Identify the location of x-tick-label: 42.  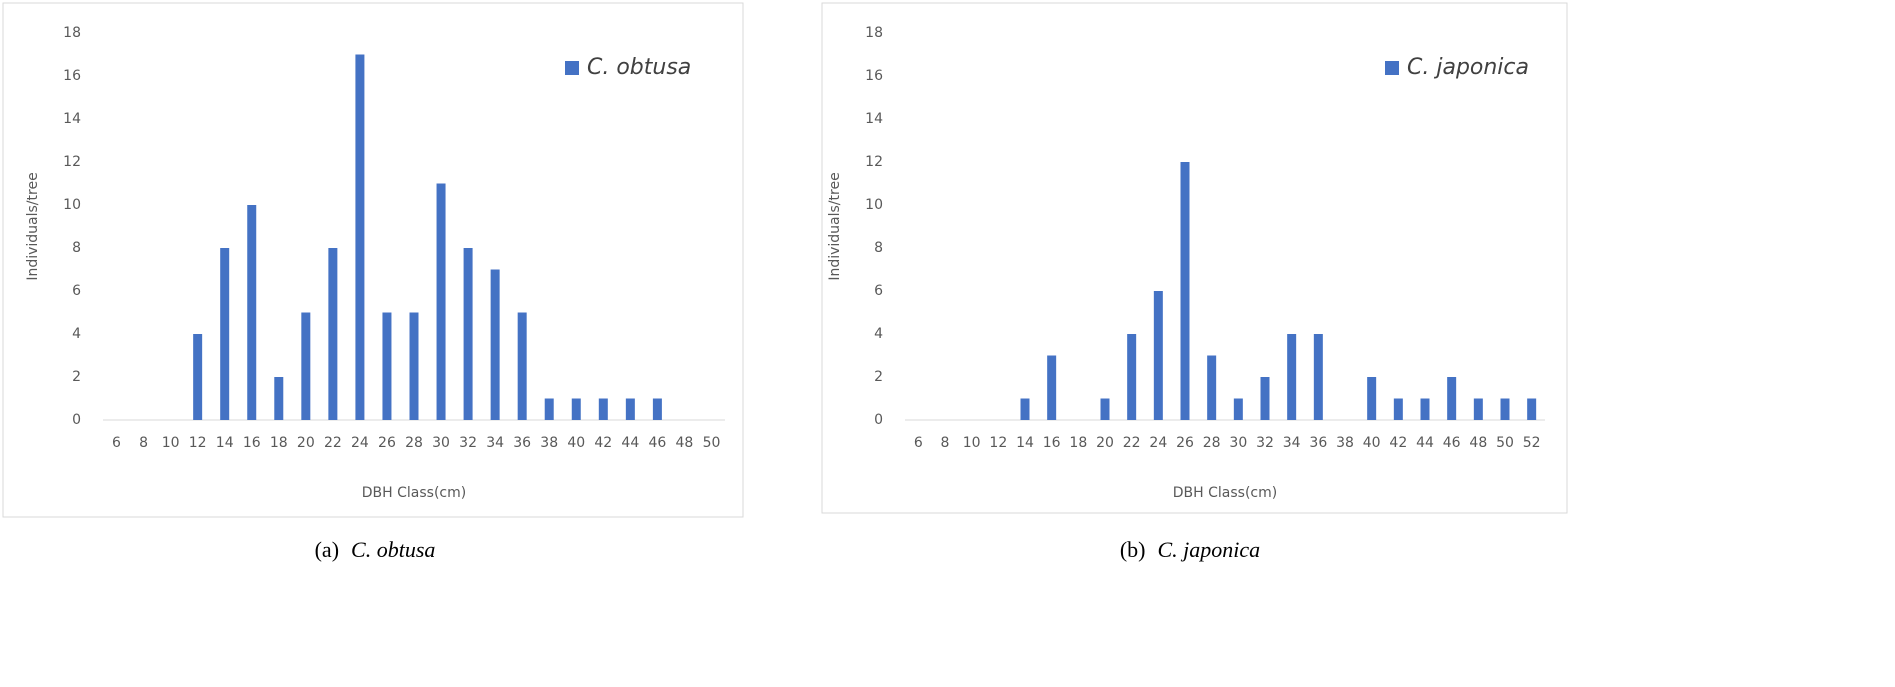
(1398, 443).